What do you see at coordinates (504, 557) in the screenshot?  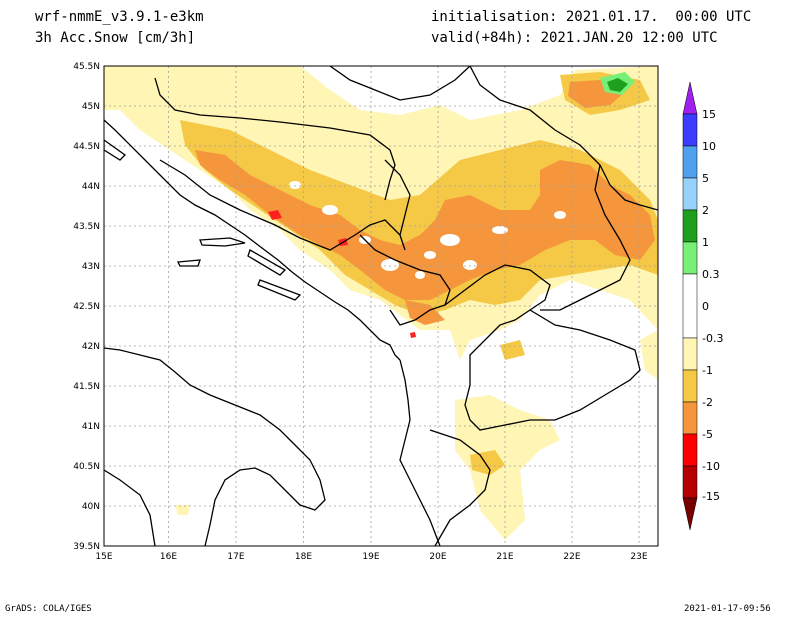 I see `lon-tick-label: 21E` at bounding box center [504, 557].